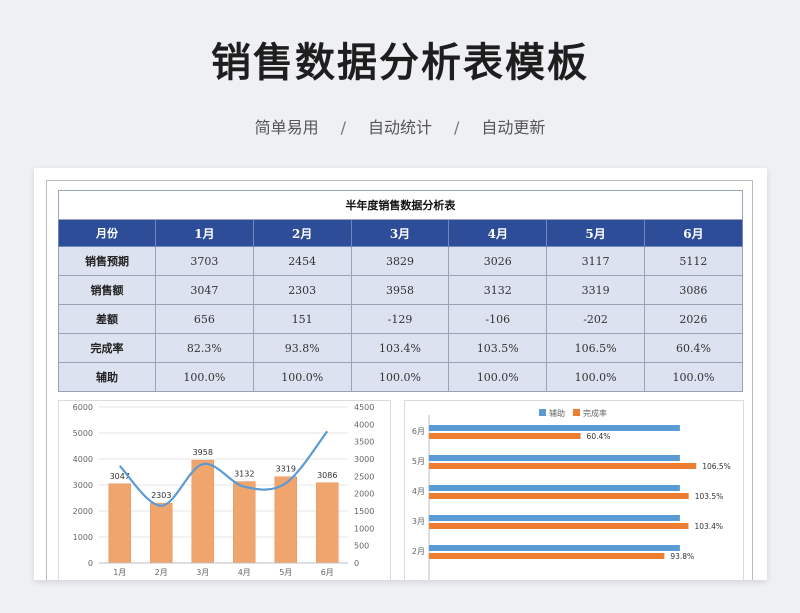  What do you see at coordinates (83, 459) in the screenshot?
I see `y-left-tick-label: 4000` at bounding box center [83, 459].